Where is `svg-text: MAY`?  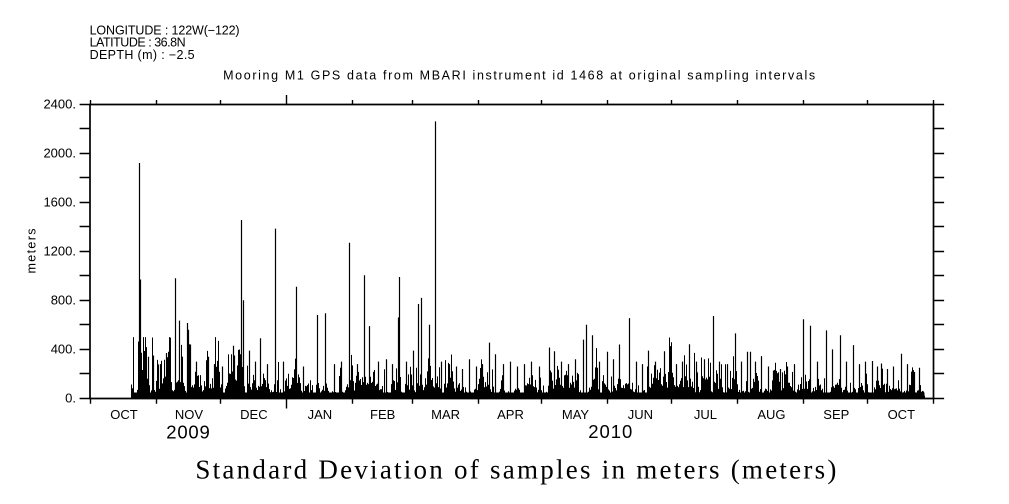 svg-text: MAY is located at coordinates (576, 414).